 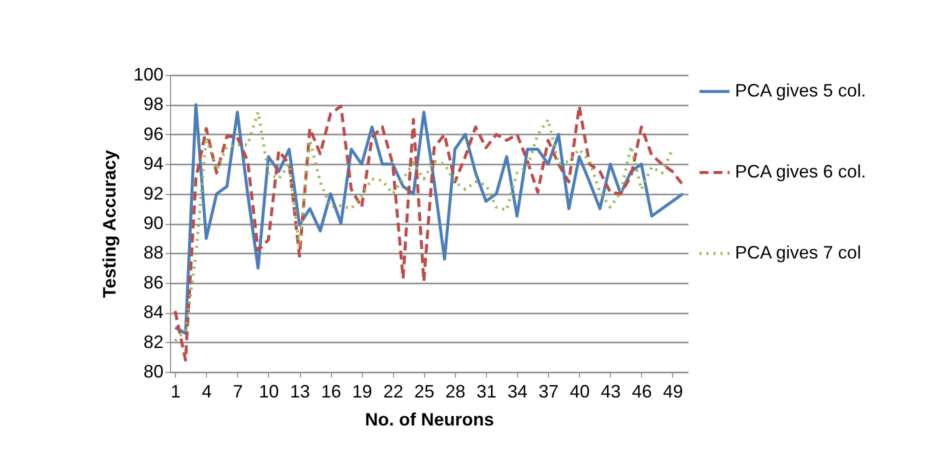 What do you see at coordinates (800, 90) in the screenshot?
I see `legend-label: PCA gives 5 col.` at bounding box center [800, 90].